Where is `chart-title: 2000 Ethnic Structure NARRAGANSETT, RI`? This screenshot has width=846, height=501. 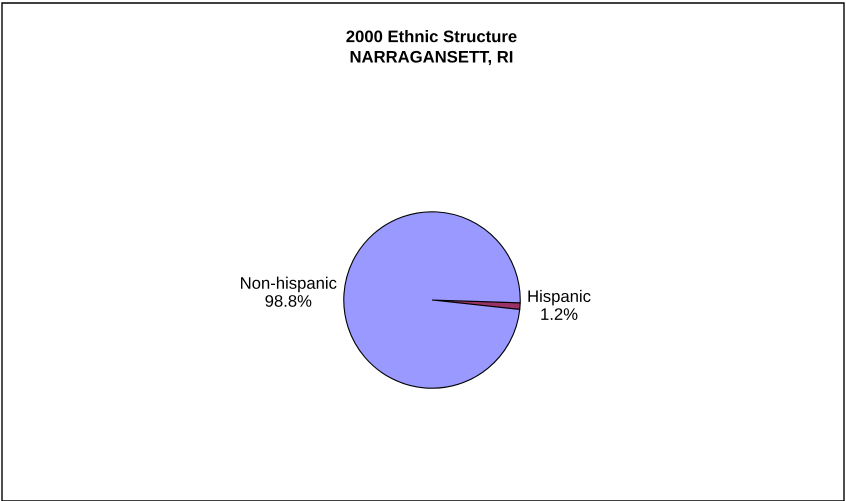 chart-title: 2000 Ethnic Structure NARRAGANSETT, RI is located at coordinates (431, 48).